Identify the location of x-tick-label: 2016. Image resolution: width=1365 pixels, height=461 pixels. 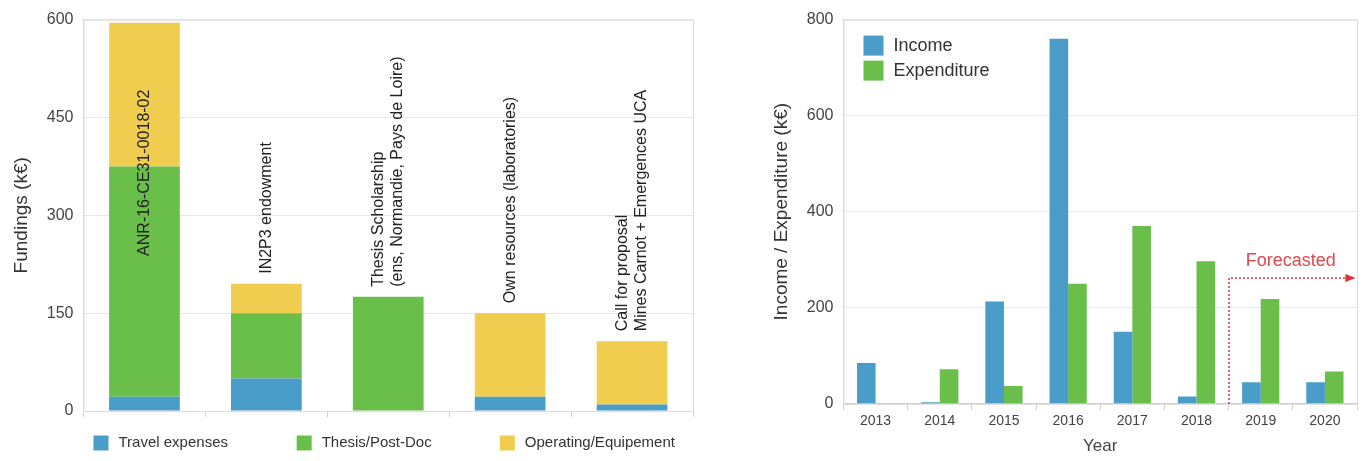
(1068, 420).